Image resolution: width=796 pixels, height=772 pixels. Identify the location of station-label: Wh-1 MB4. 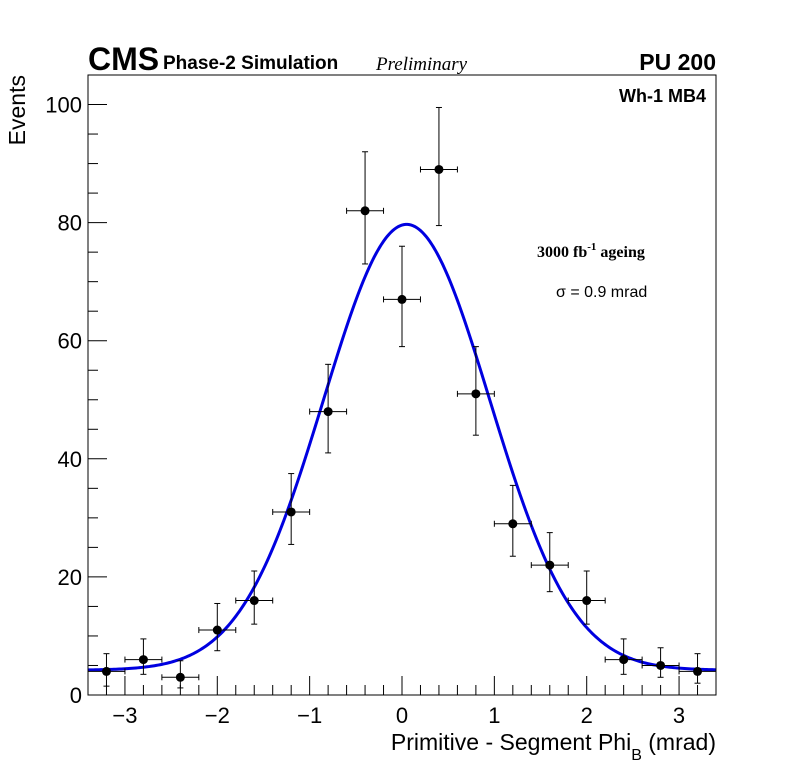
(662, 96).